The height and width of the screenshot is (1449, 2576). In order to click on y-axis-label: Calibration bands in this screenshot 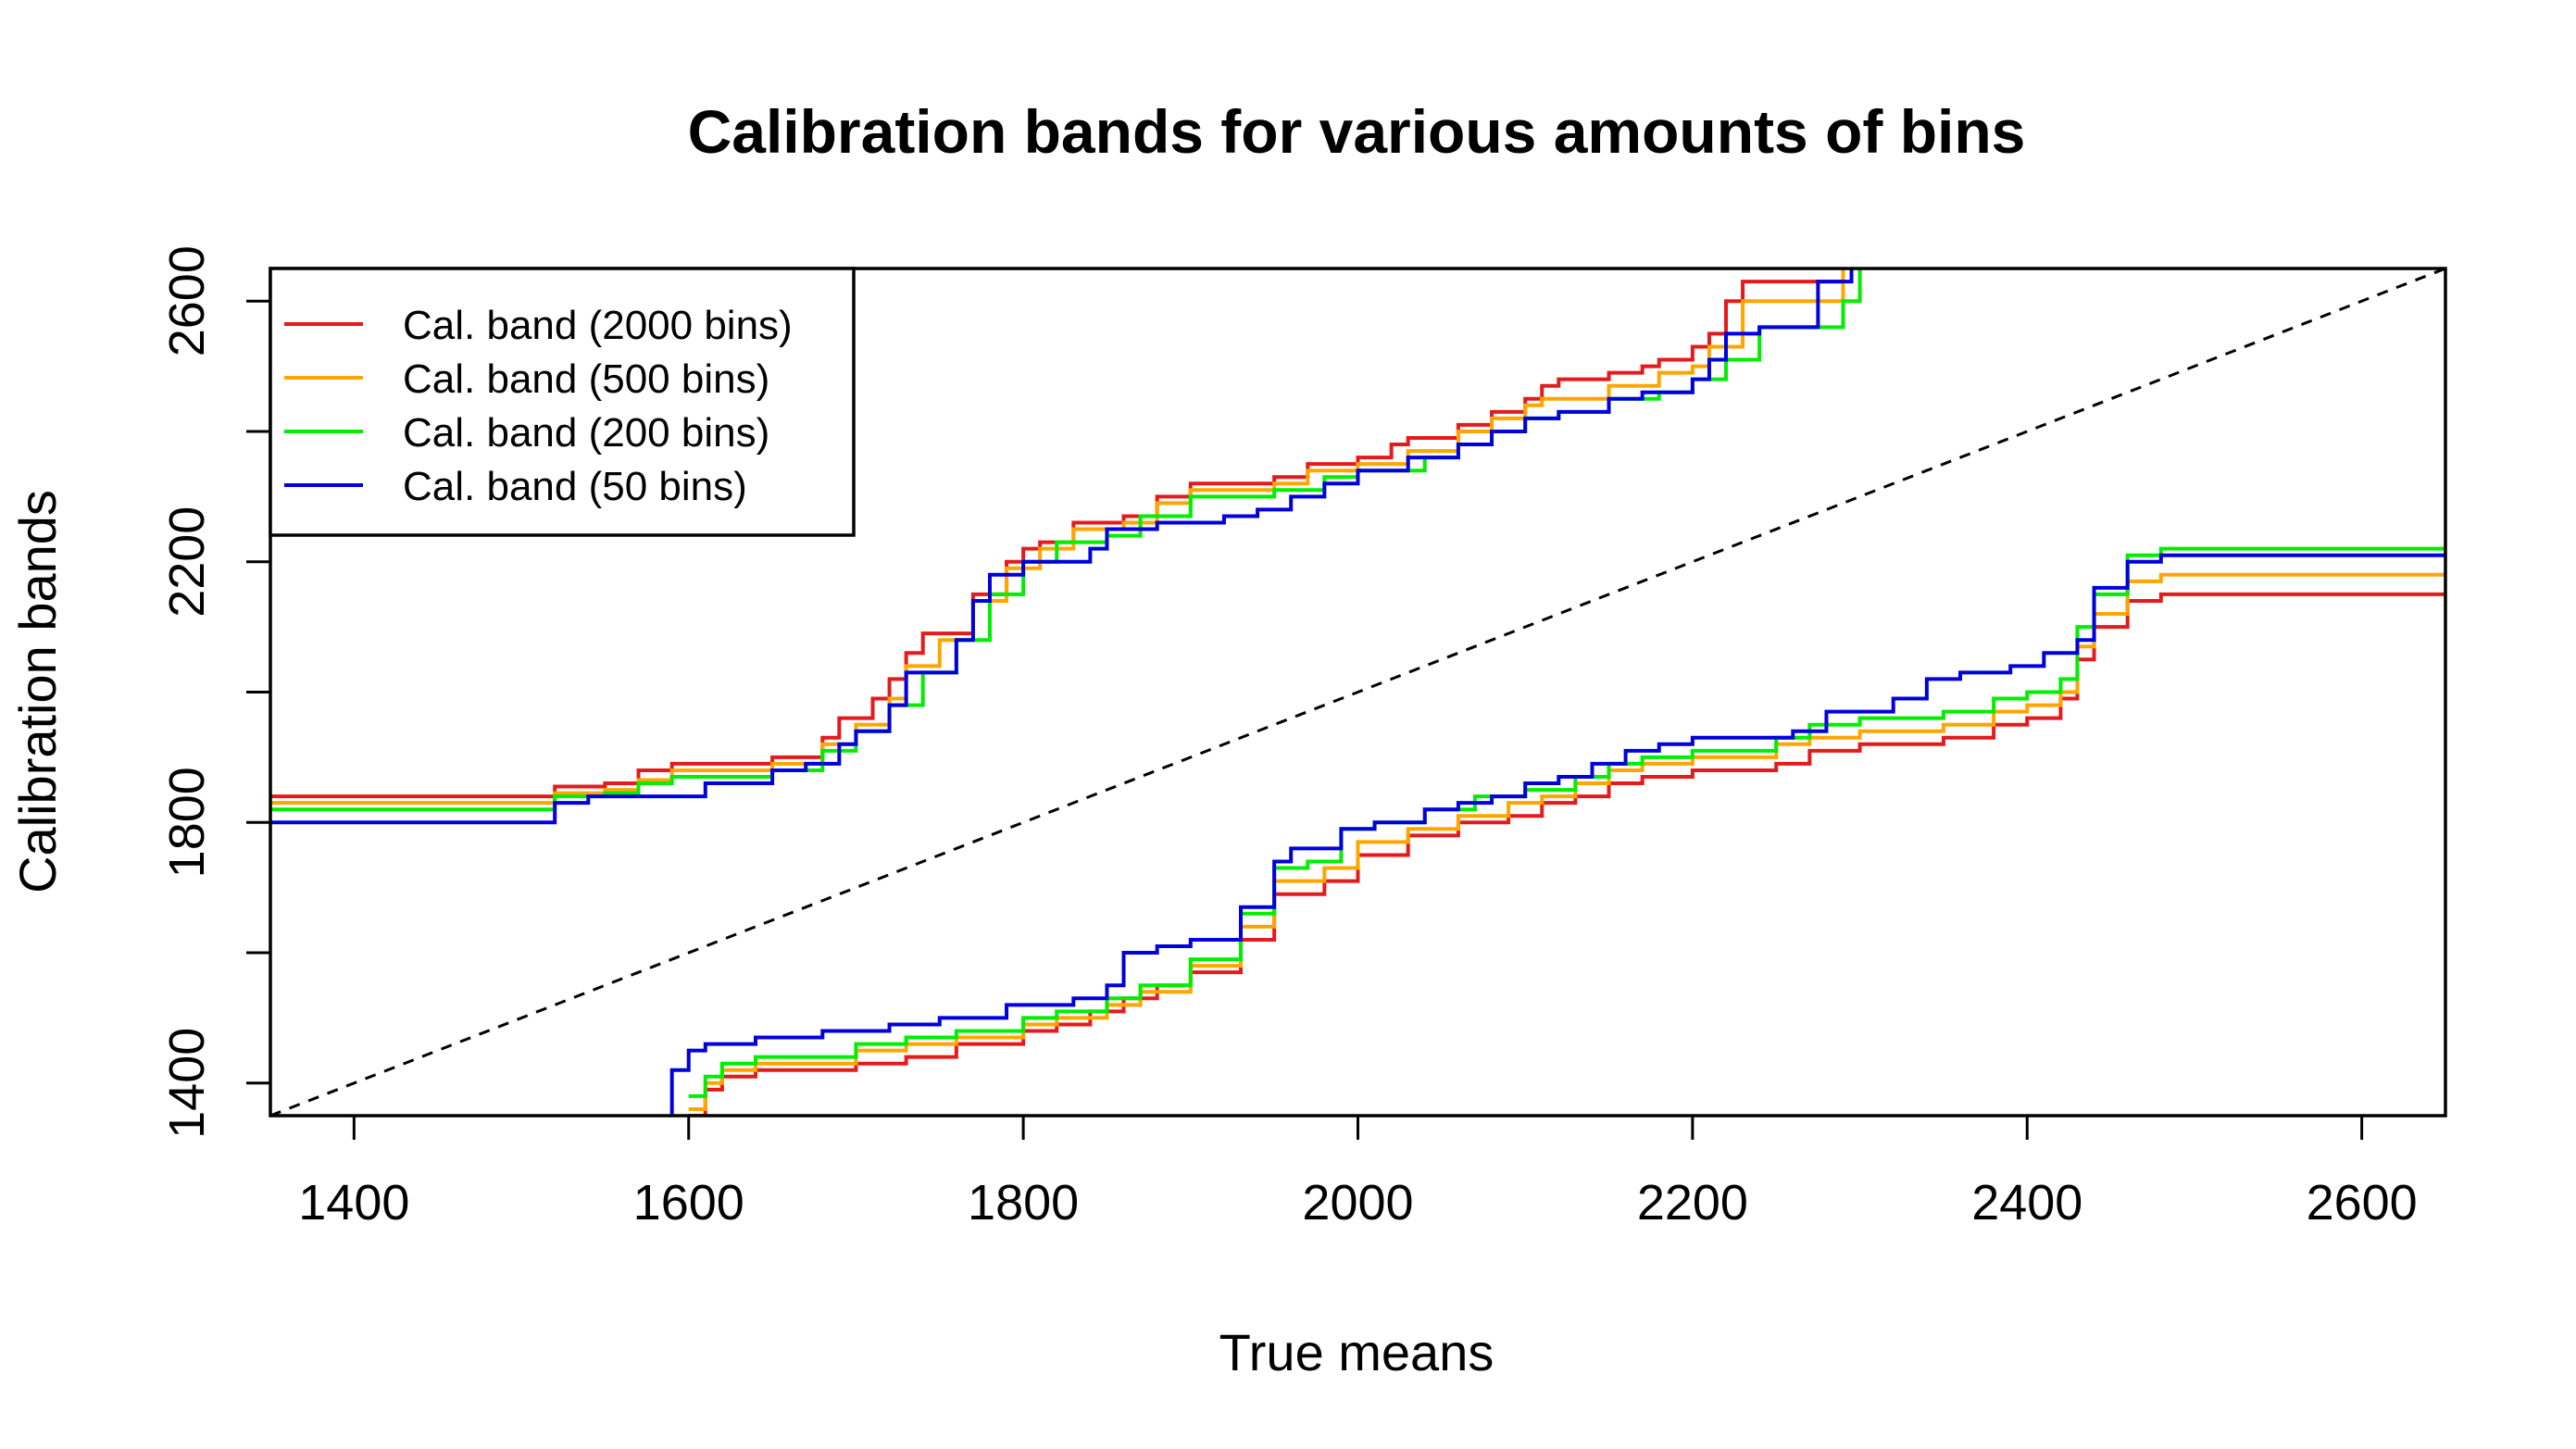, I will do `click(37, 692)`.